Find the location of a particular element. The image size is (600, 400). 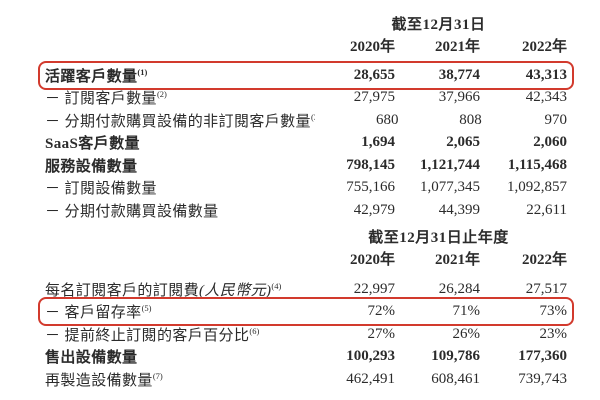

value-cell: 73% is located at coordinates (553, 311).